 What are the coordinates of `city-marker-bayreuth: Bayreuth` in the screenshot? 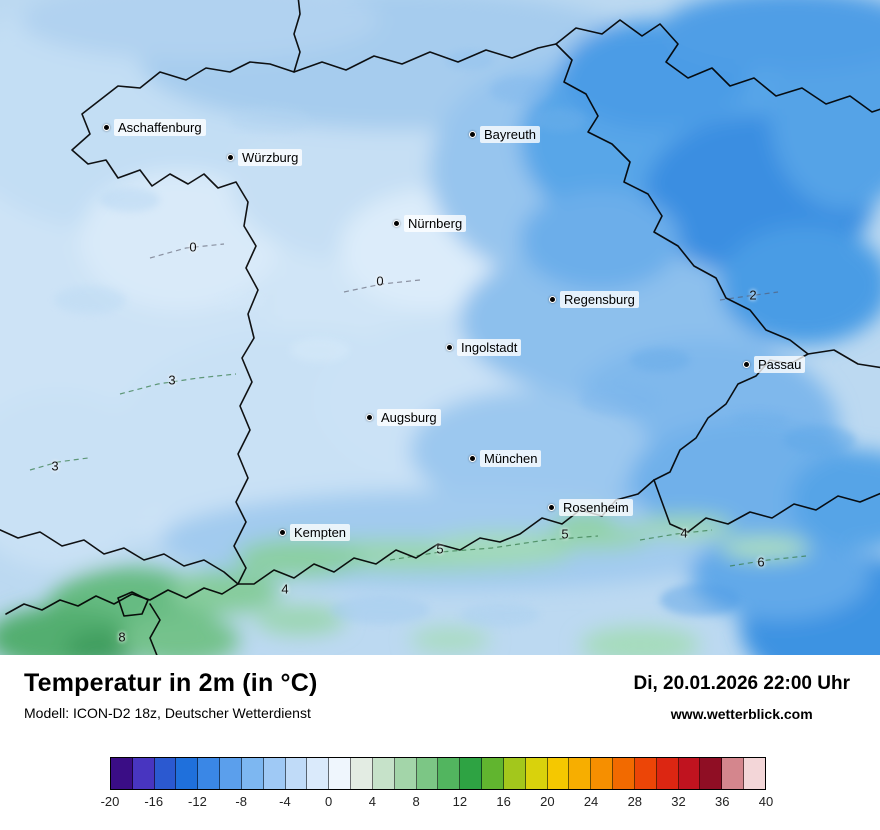 It's located at (505, 134).